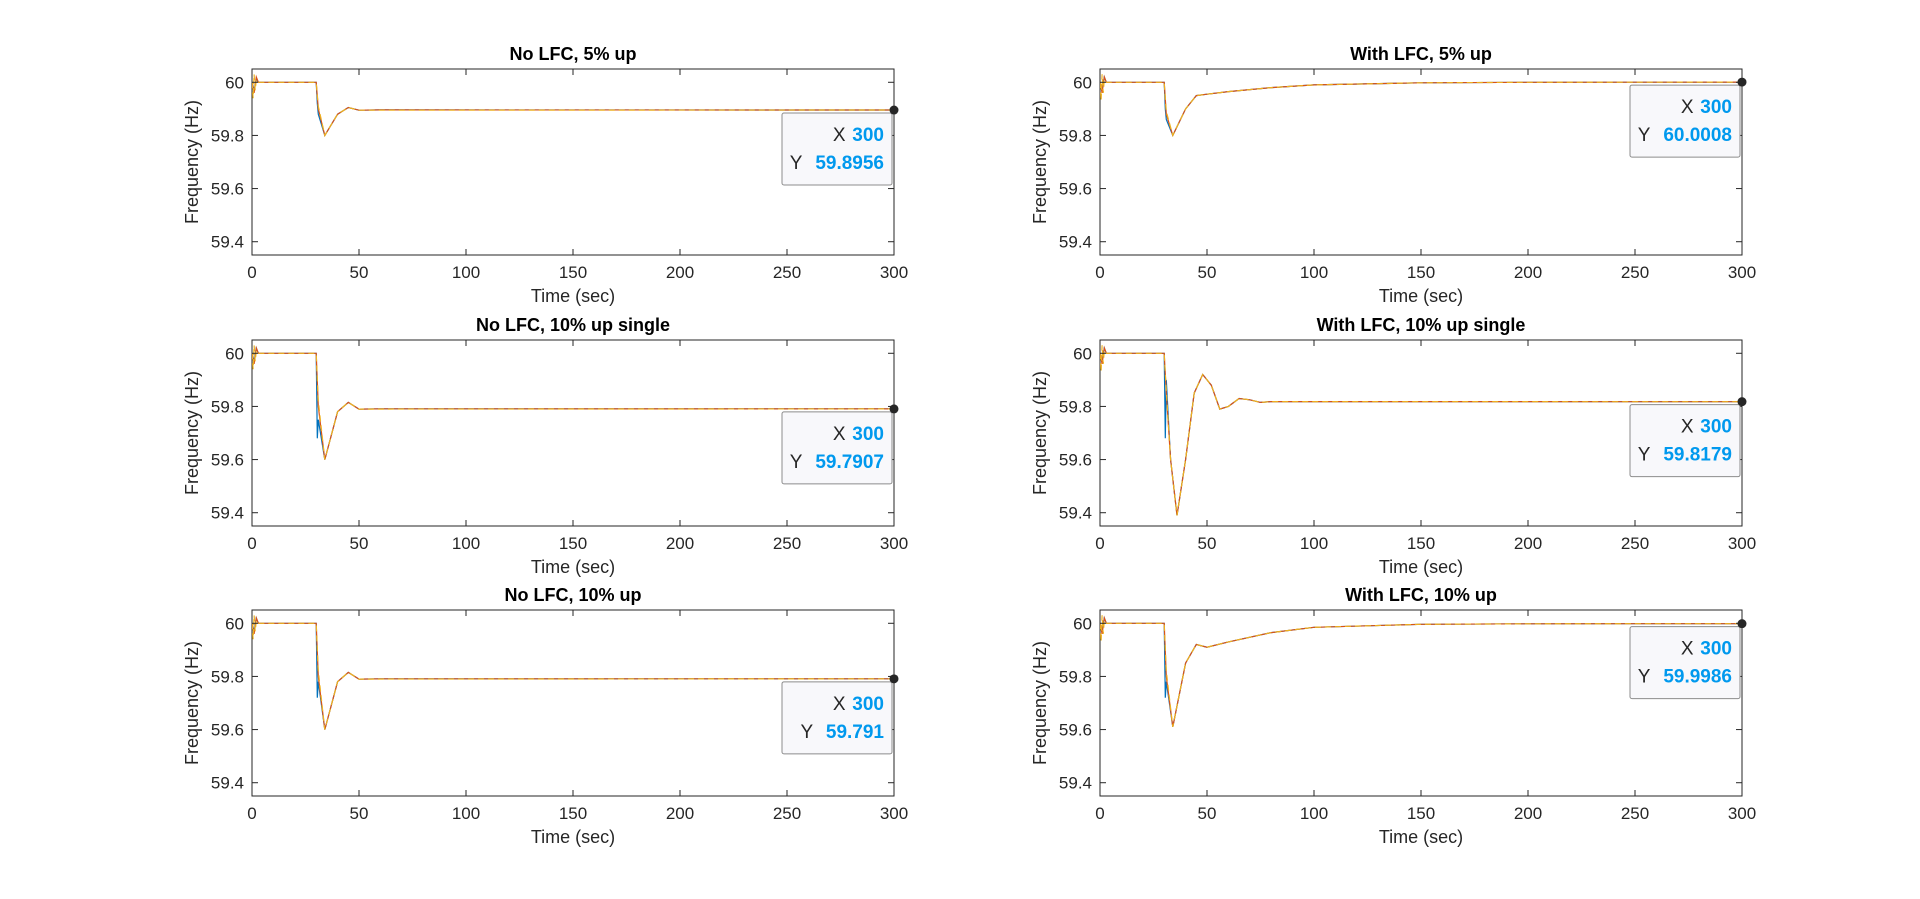 This screenshot has width=1920, height=899. What do you see at coordinates (572, 595) in the screenshot?
I see `chart-title: No LFC, 10% up` at bounding box center [572, 595].